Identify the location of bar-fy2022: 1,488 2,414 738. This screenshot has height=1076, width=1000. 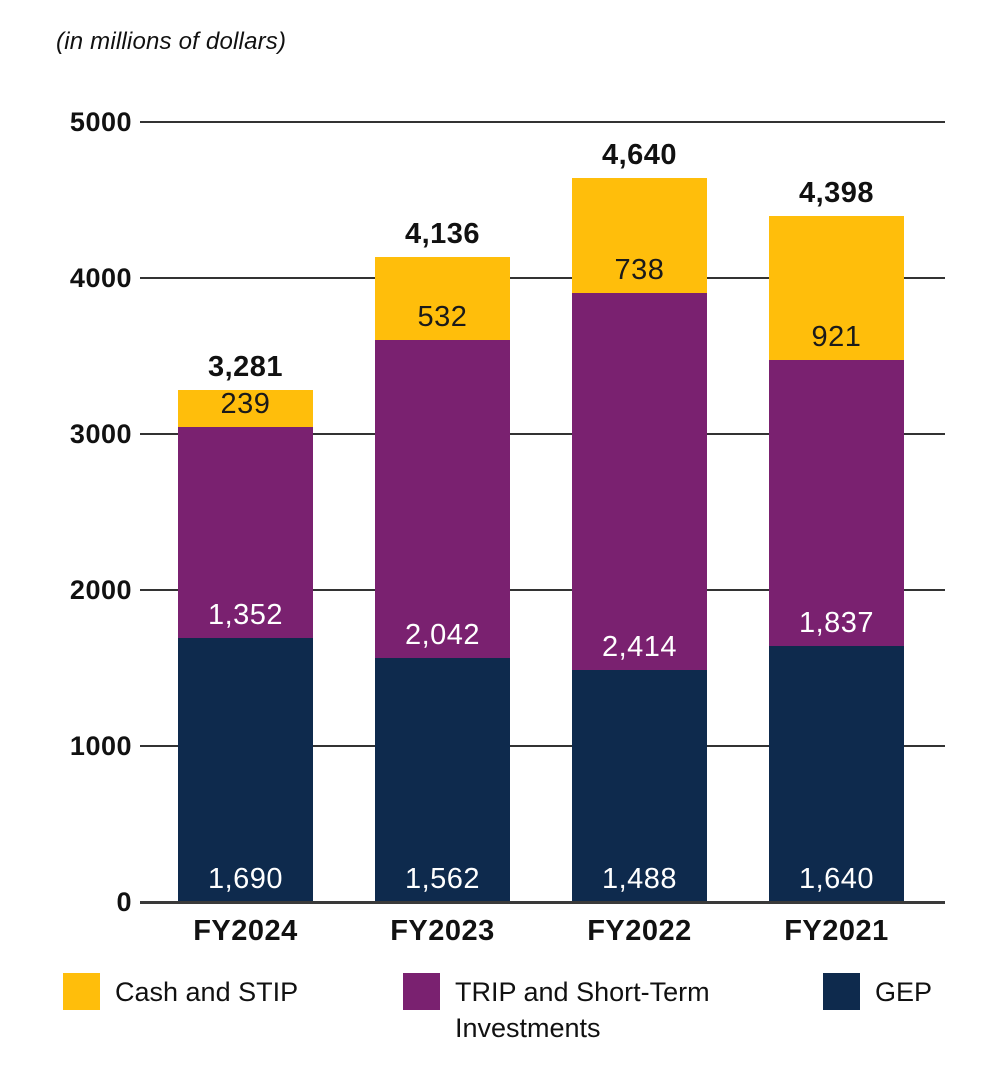
(639, 540).